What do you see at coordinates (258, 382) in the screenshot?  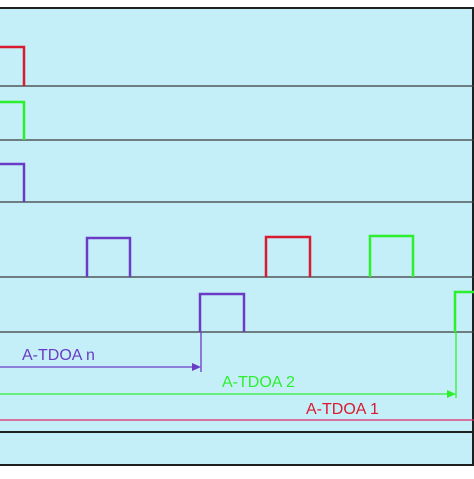 I see `atdoa-2-label: A-TDOA 2` at bounding box center [258, 382].